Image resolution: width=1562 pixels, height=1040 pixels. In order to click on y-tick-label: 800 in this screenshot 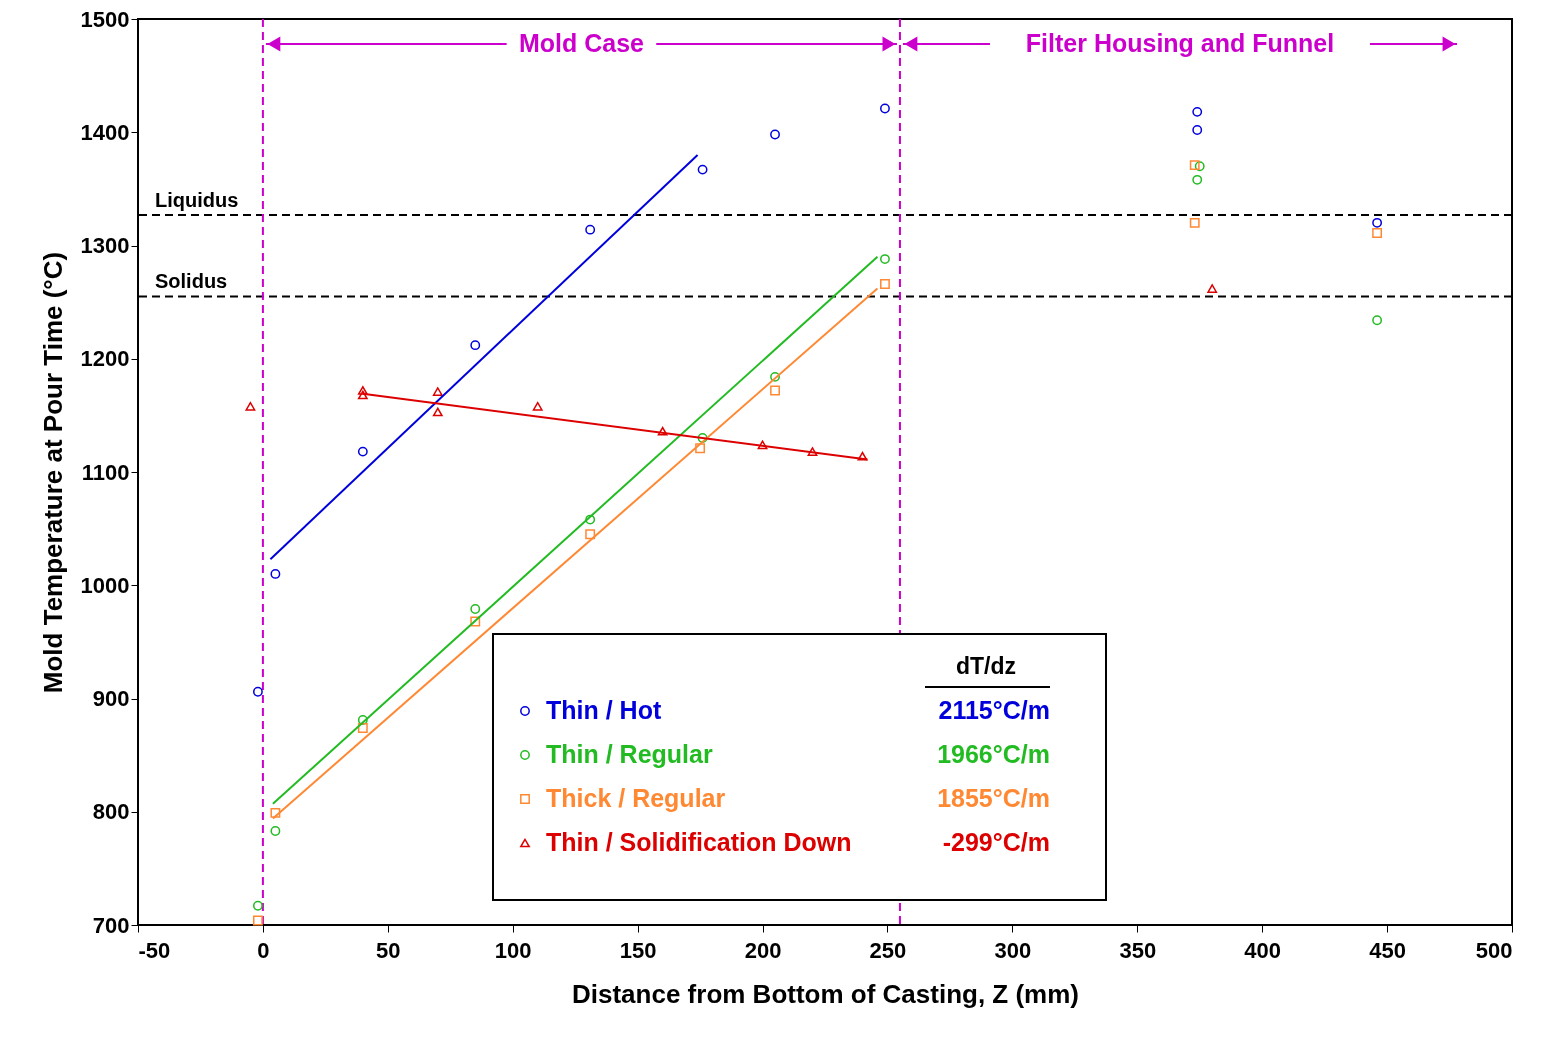, I will do `click(111, 812)`.